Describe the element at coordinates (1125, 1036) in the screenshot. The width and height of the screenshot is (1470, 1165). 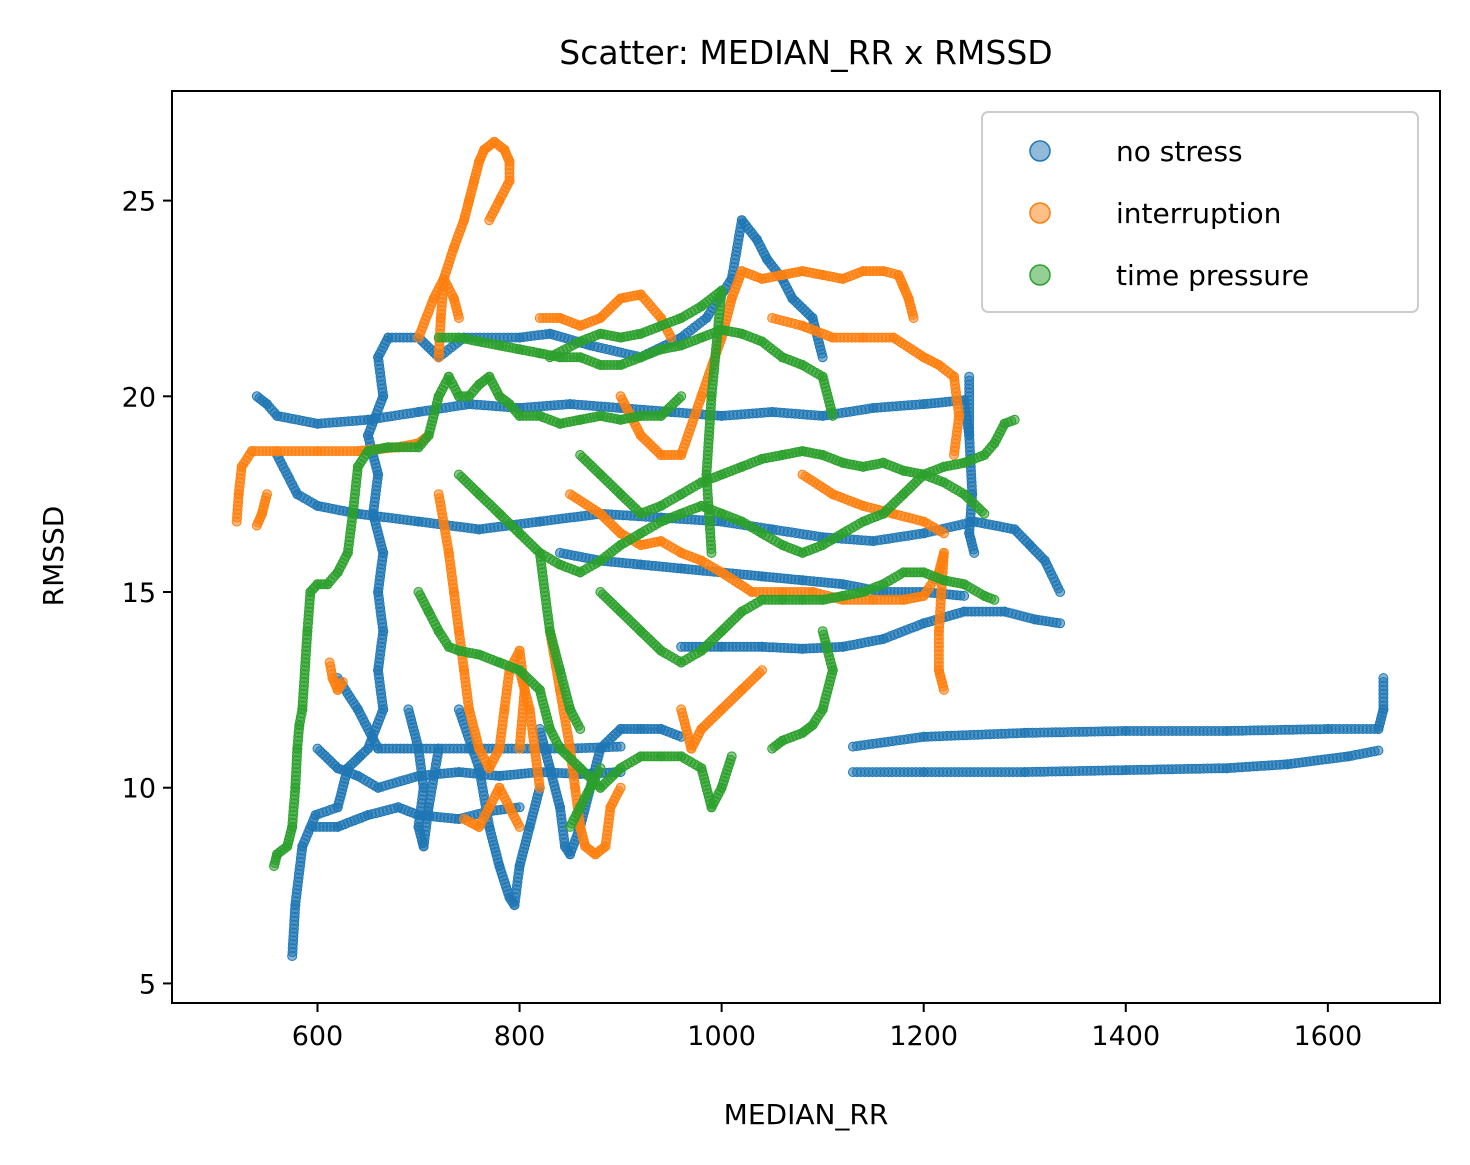
I see `x-tick-label: 1400` at that location.